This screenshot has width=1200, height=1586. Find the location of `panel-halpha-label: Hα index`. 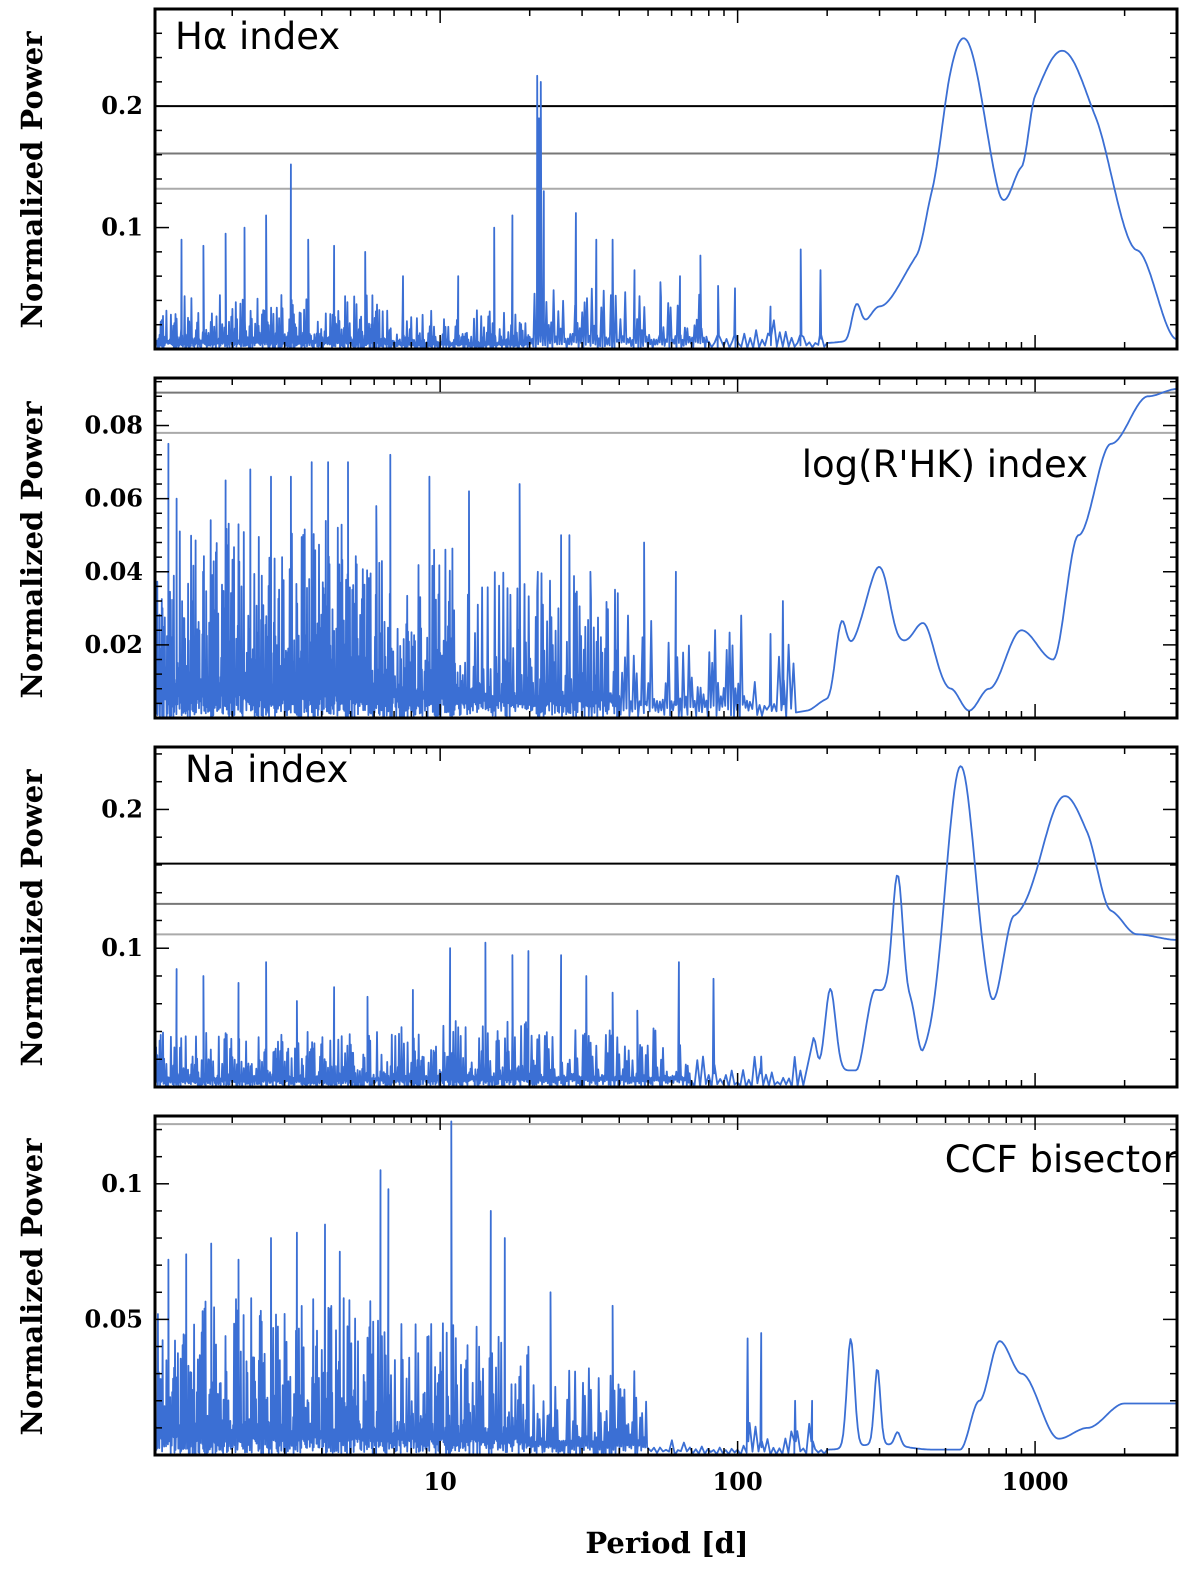

panel-halpha-label: Hα index is located at coordinates (257, 36).